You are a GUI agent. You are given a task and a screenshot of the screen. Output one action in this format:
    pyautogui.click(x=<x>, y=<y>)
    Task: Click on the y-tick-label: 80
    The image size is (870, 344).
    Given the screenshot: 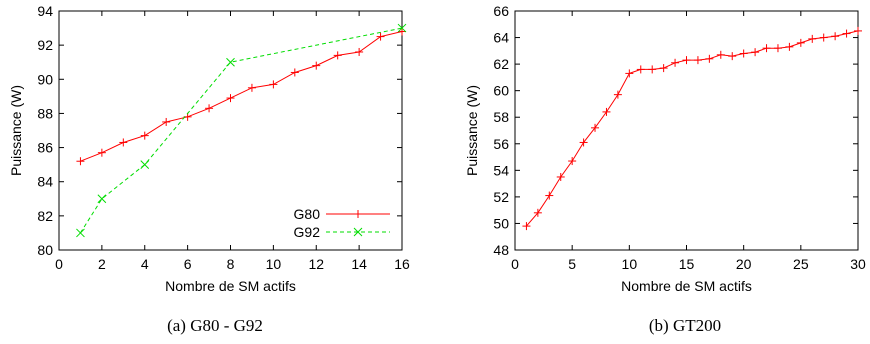 What is the action you would take?
    pyautogui.click(x=45, y=250)
    